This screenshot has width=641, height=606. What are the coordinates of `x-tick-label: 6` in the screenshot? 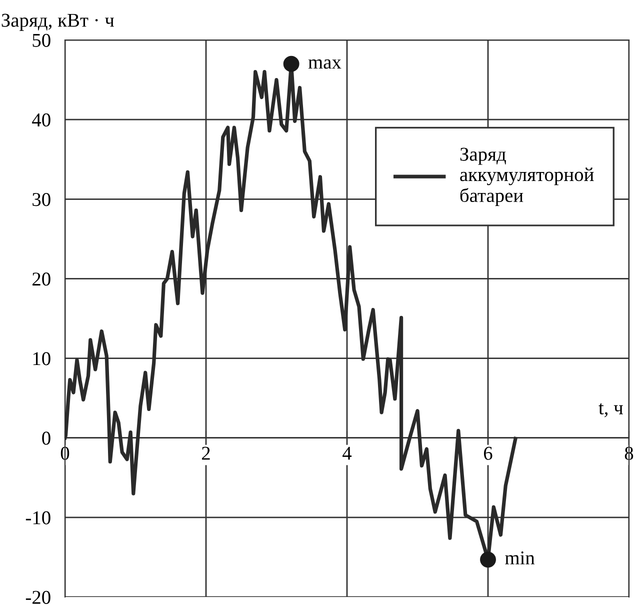 It's located at (488, 453).